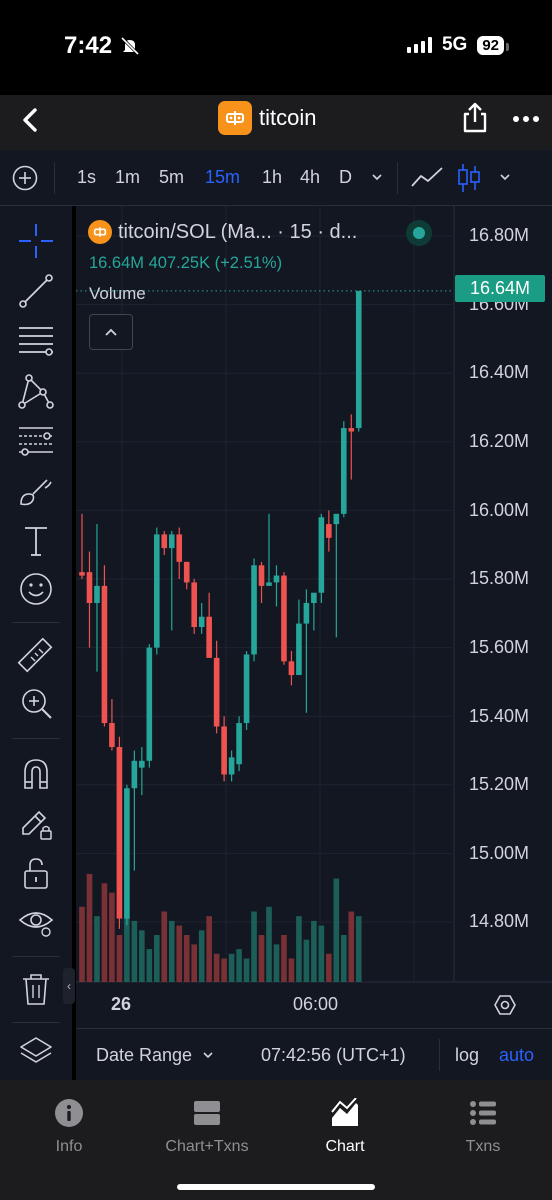  I want to click on chart-toolbar: 1s 1m 5m 15m 1h 4h D, so click(276, 178).